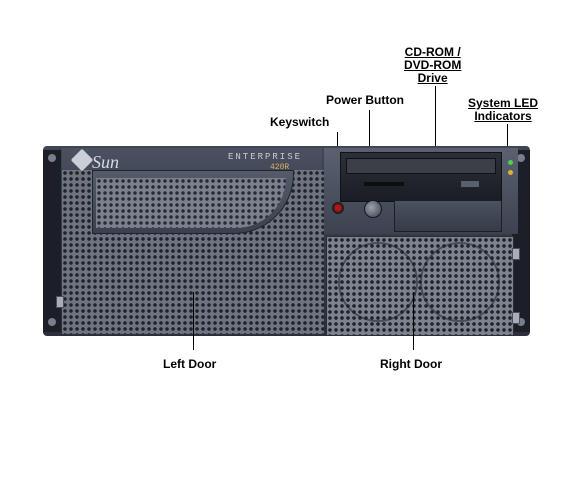  What do you see at coordinates (338, 208) in the screenshot?
I see `keyswitch` at bounding box center [338, 208].